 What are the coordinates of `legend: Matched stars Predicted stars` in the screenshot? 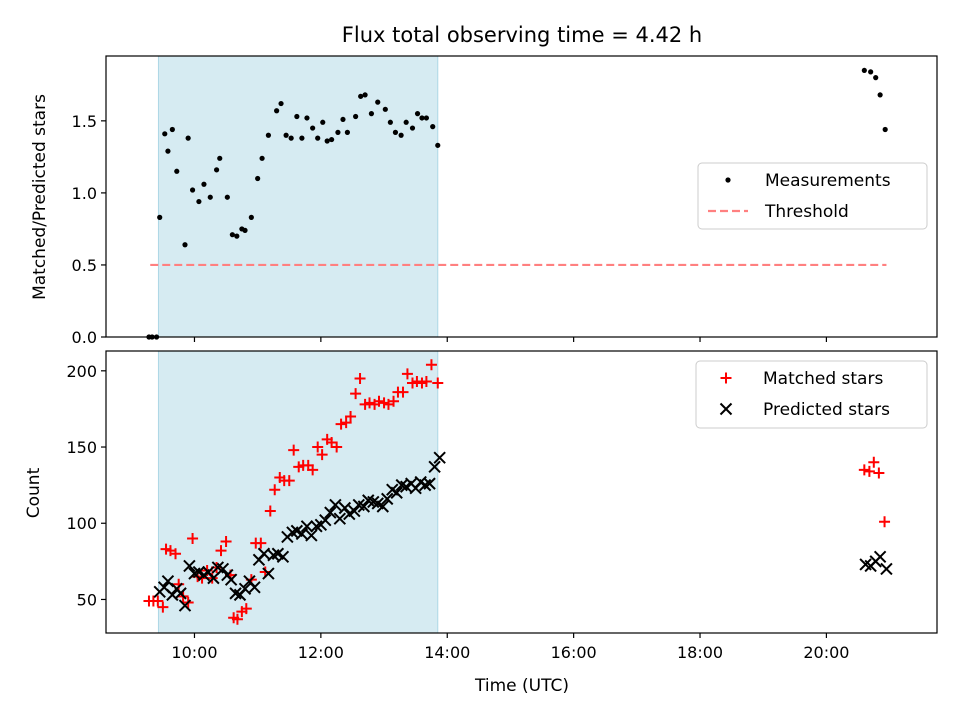 It's located at (811, 394).